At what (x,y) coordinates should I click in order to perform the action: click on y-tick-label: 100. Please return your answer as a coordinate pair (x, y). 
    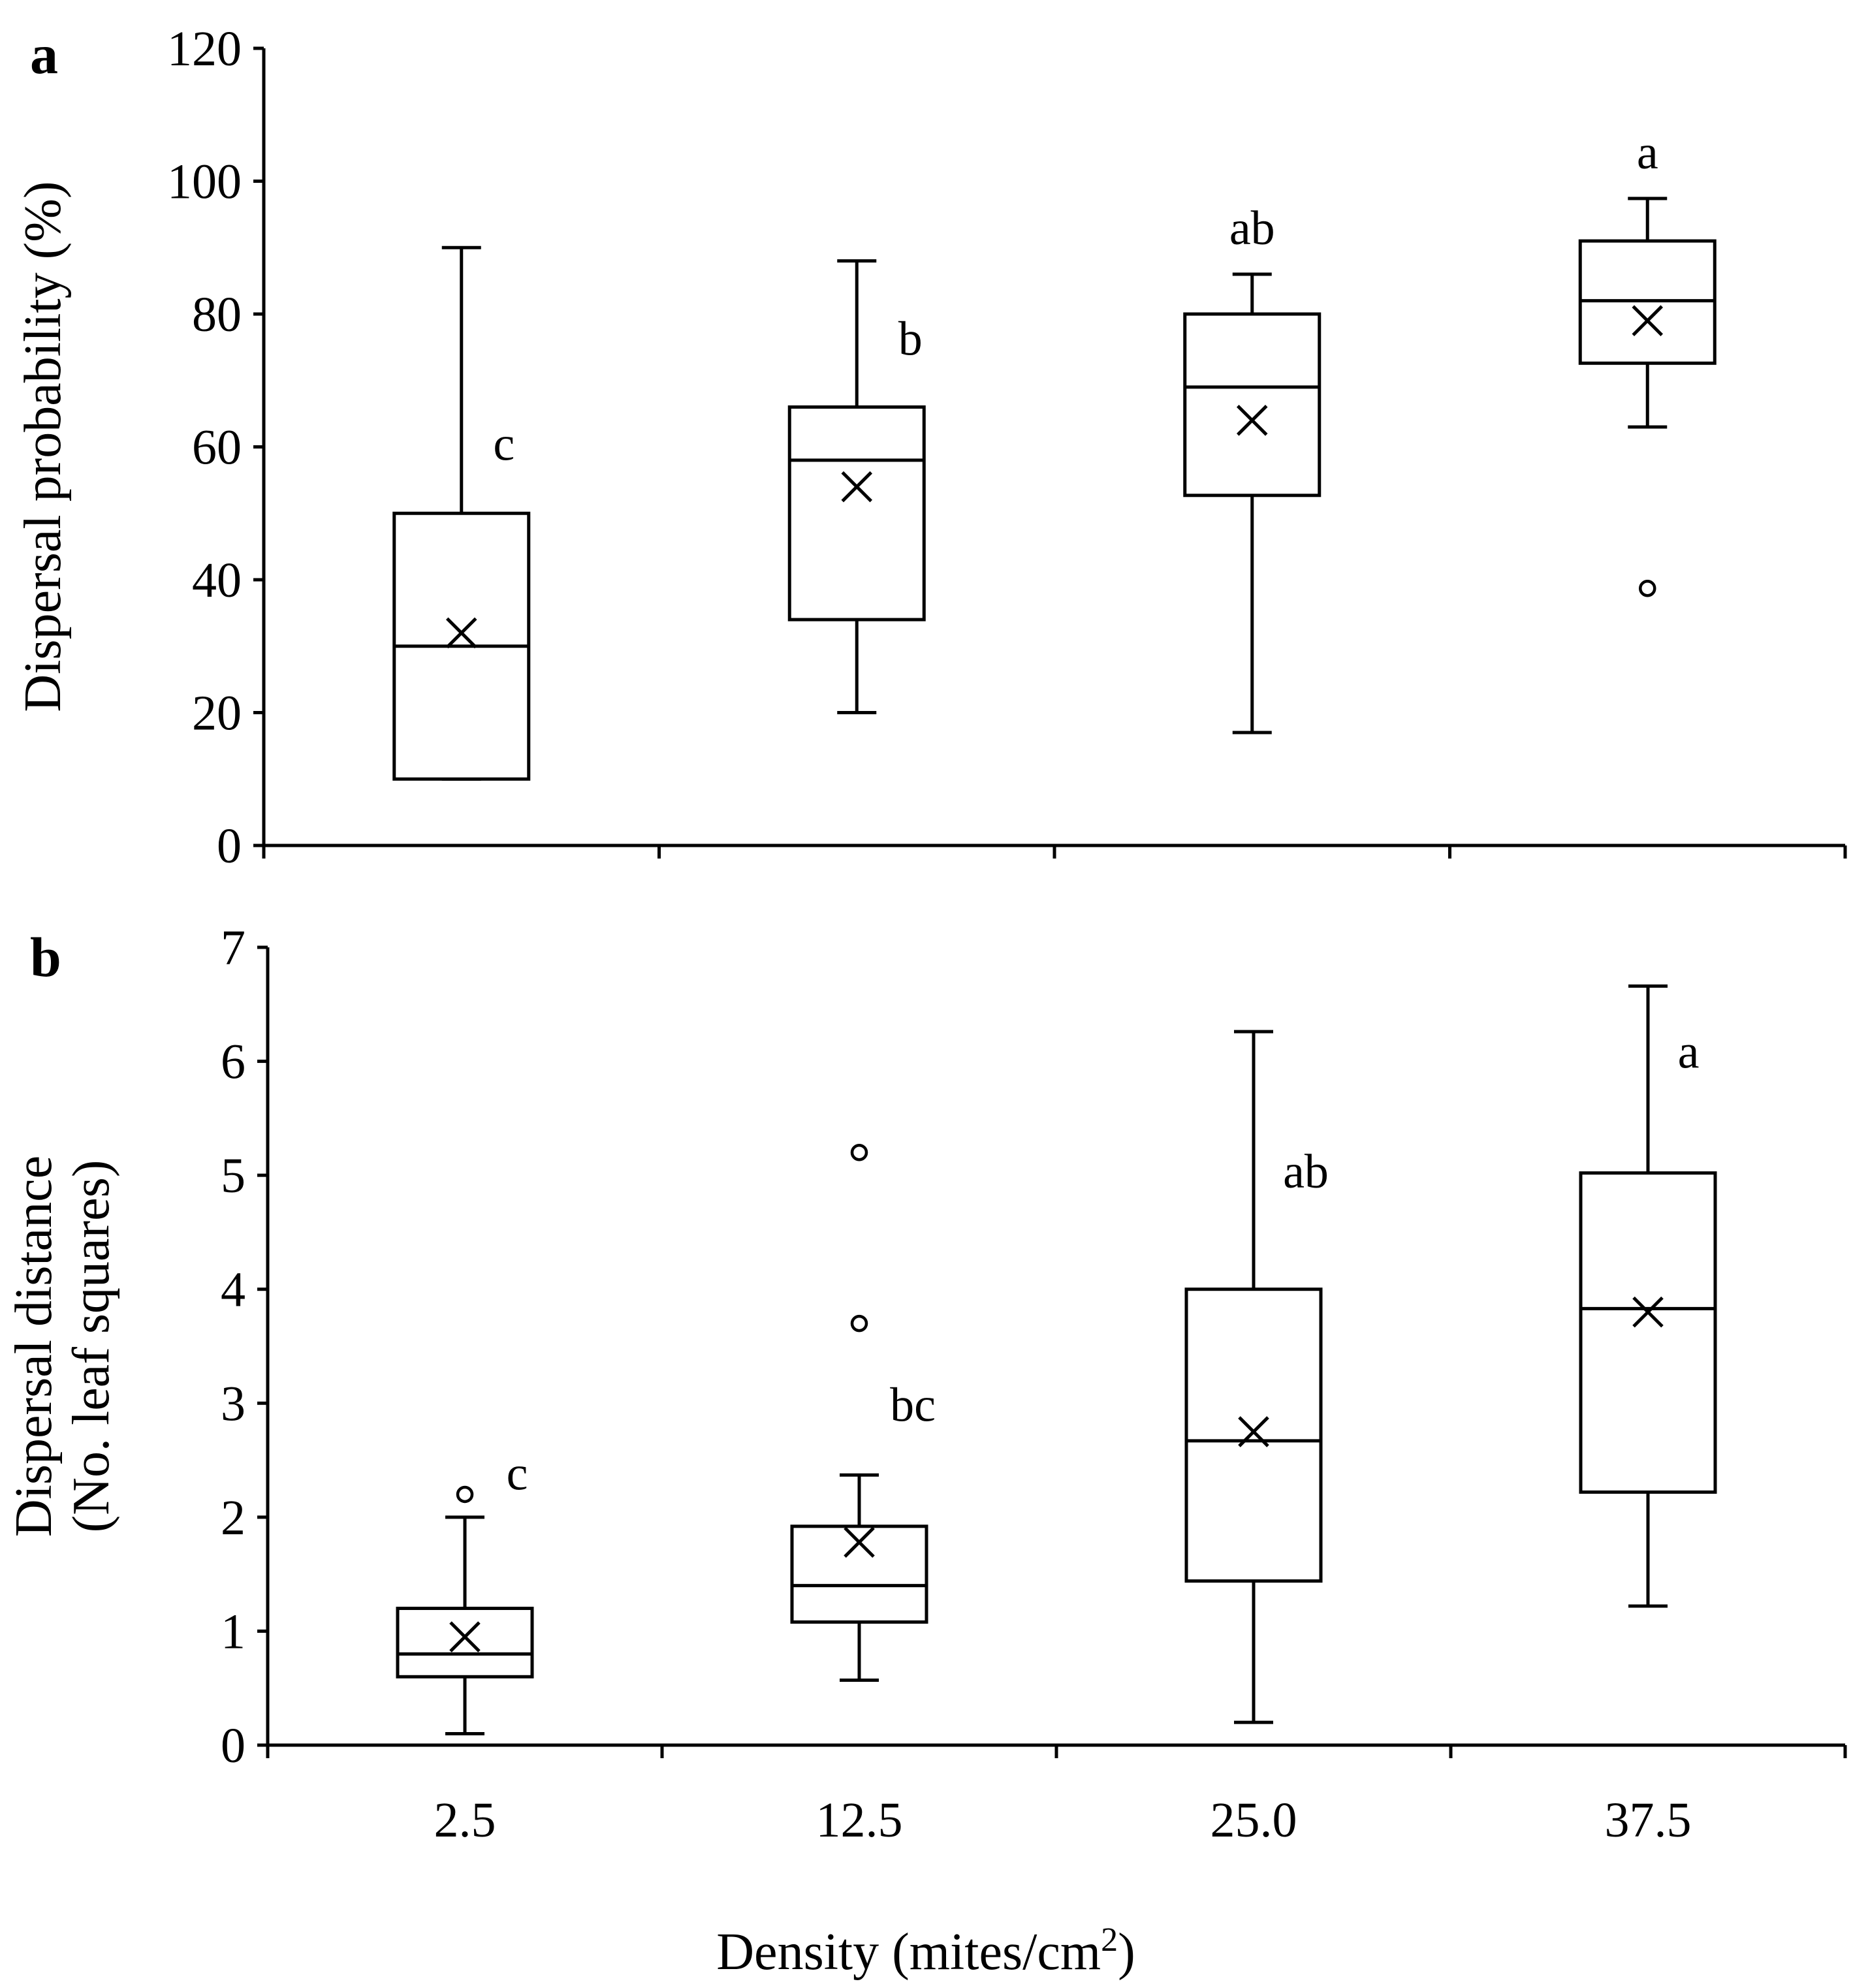
    Looking at the image, I should click on (204, 182).